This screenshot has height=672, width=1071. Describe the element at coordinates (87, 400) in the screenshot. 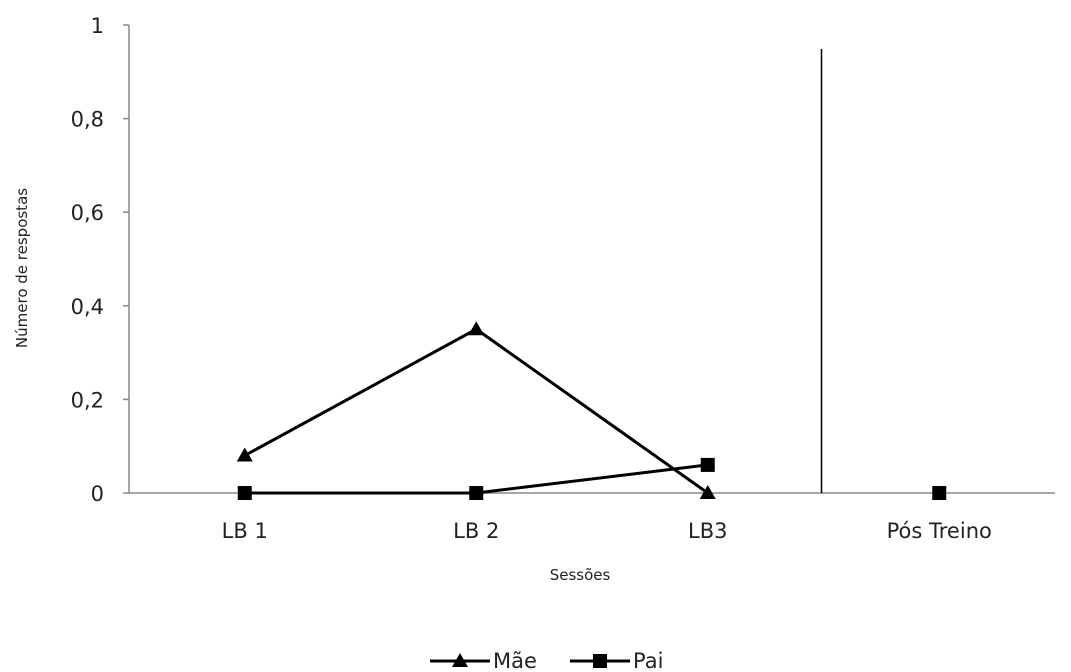

I see `y-tick-label: 0,2` at that location.